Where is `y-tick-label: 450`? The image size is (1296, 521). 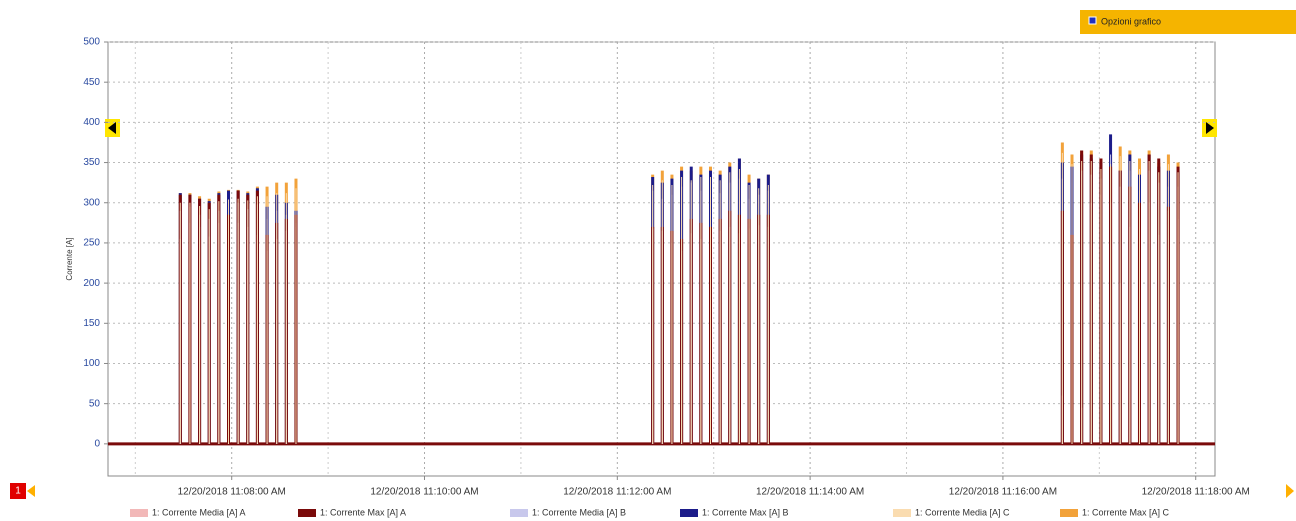
y-tick-label: 450 is located at coordinates (91, 82).